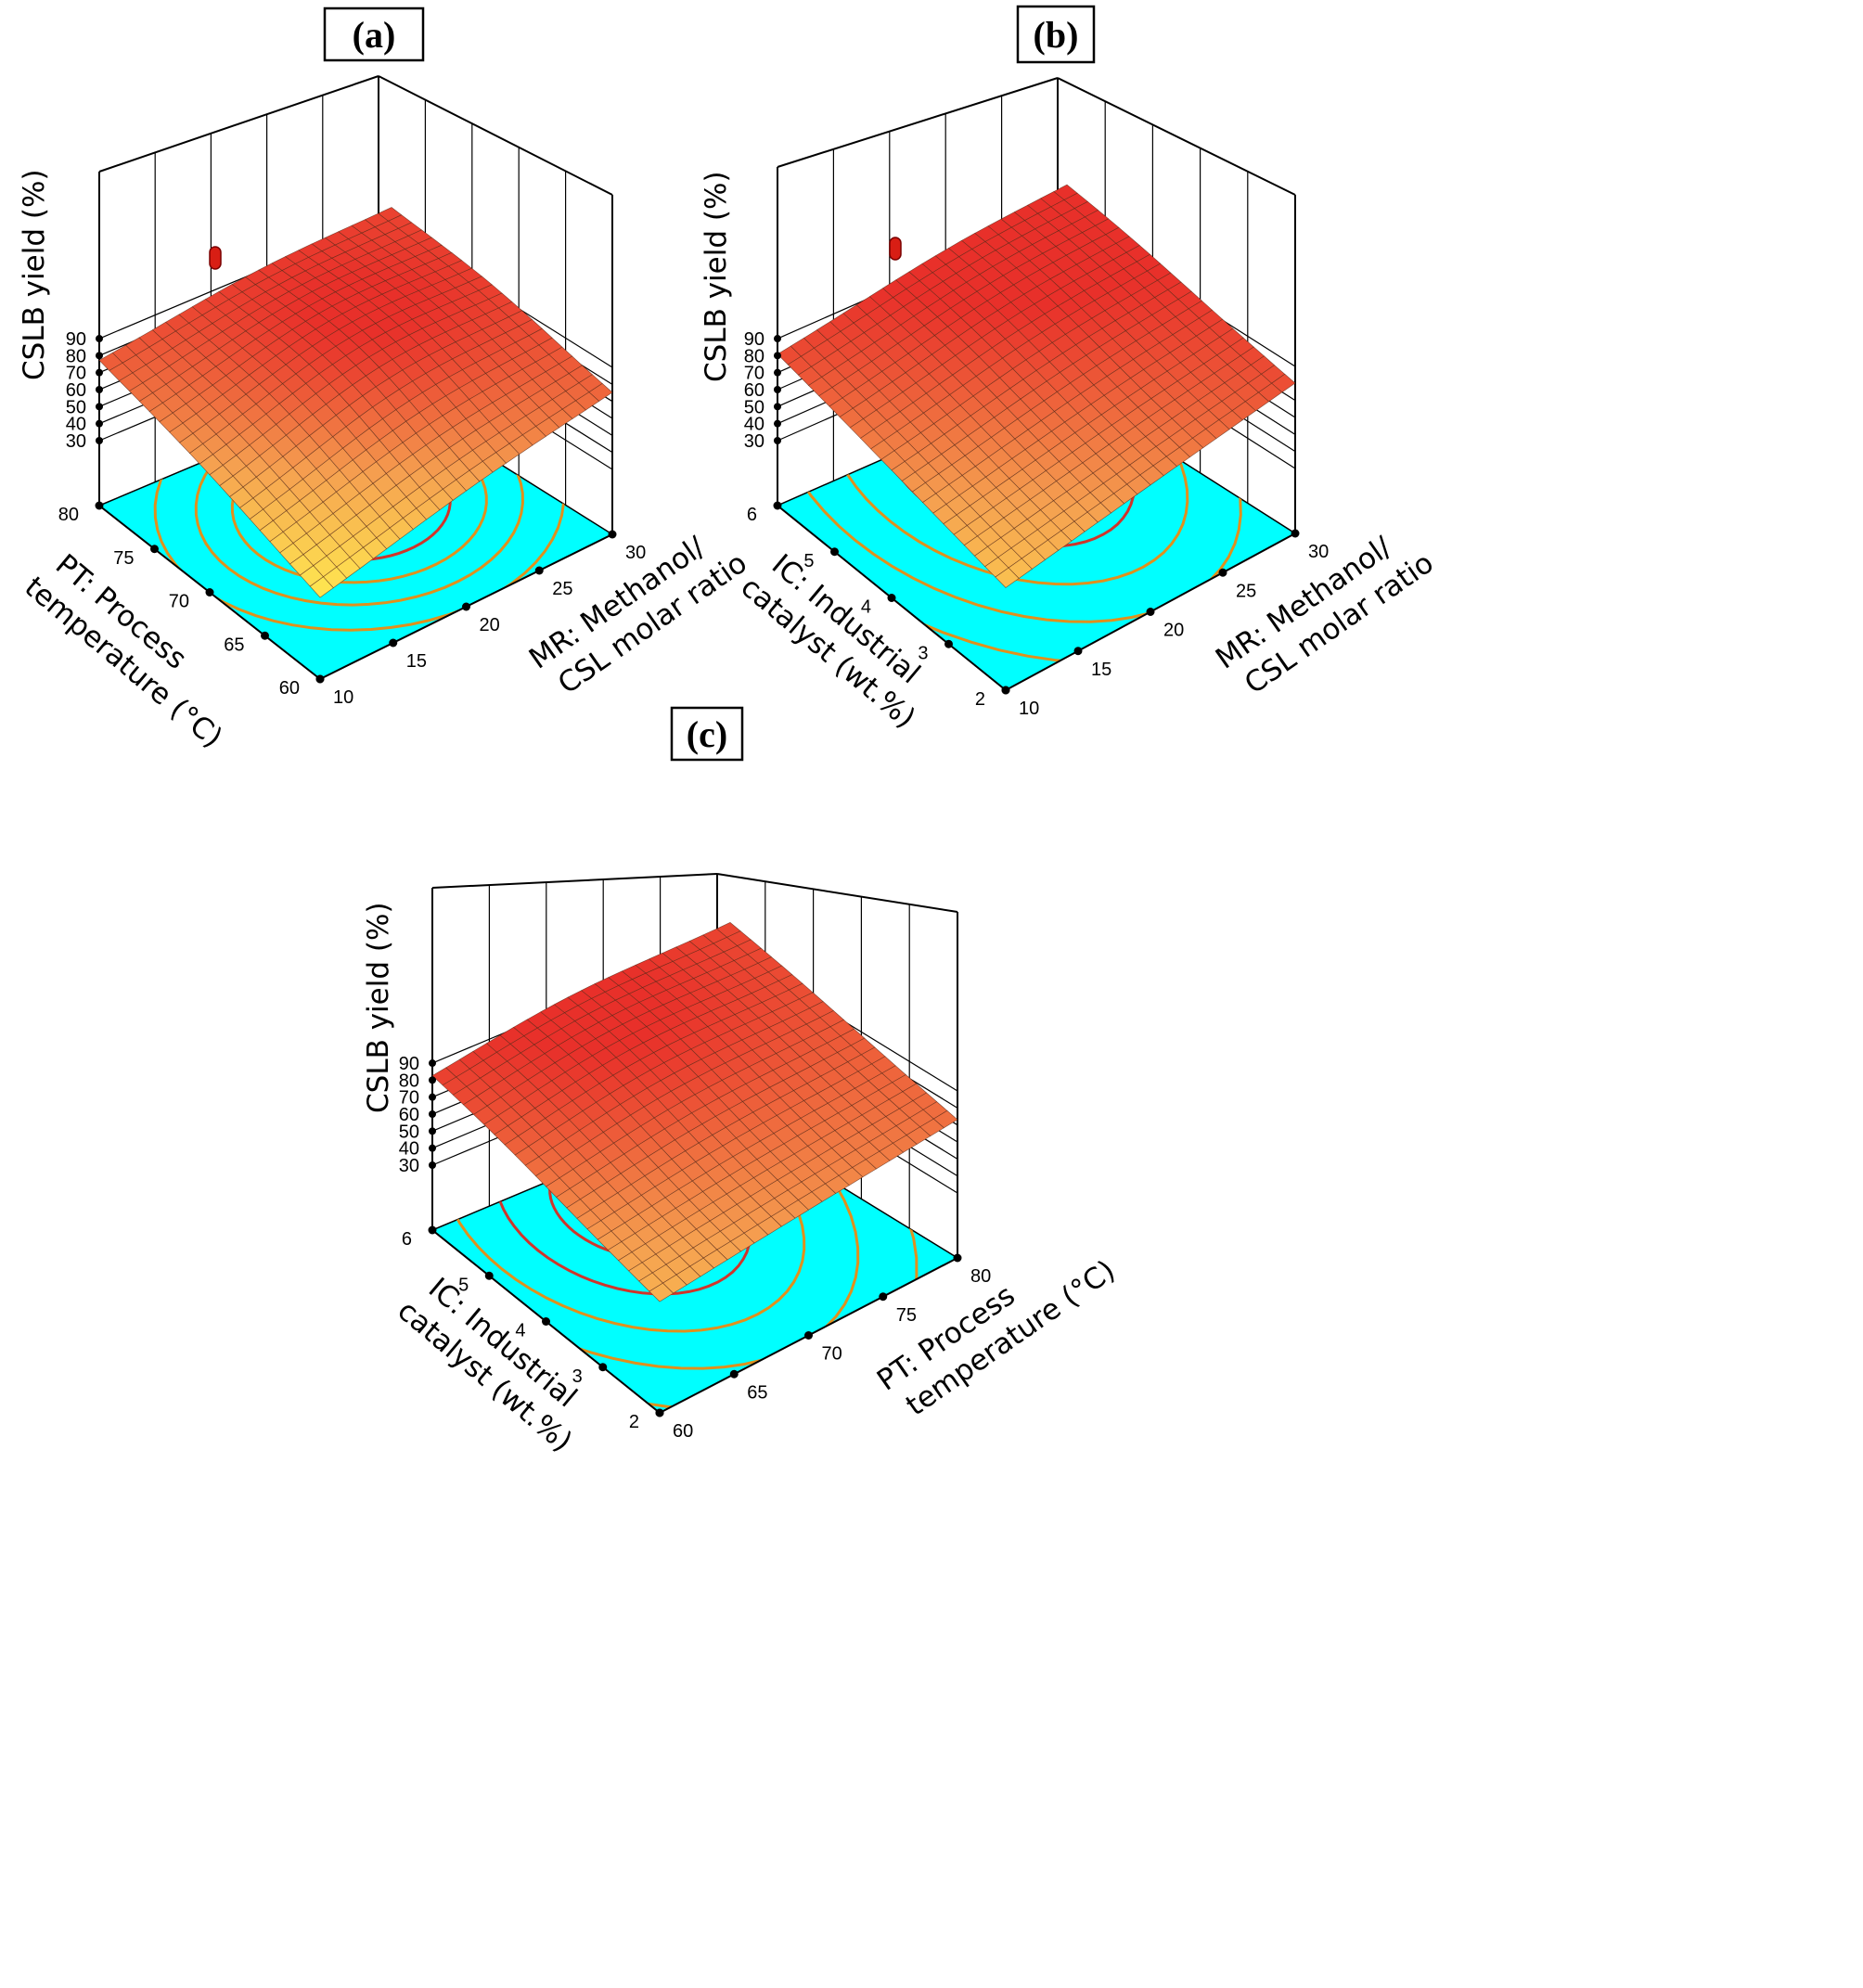 The image size is (1863, 1988). I want to click on right-axis-tick-label: 70, so click(832, 1354).